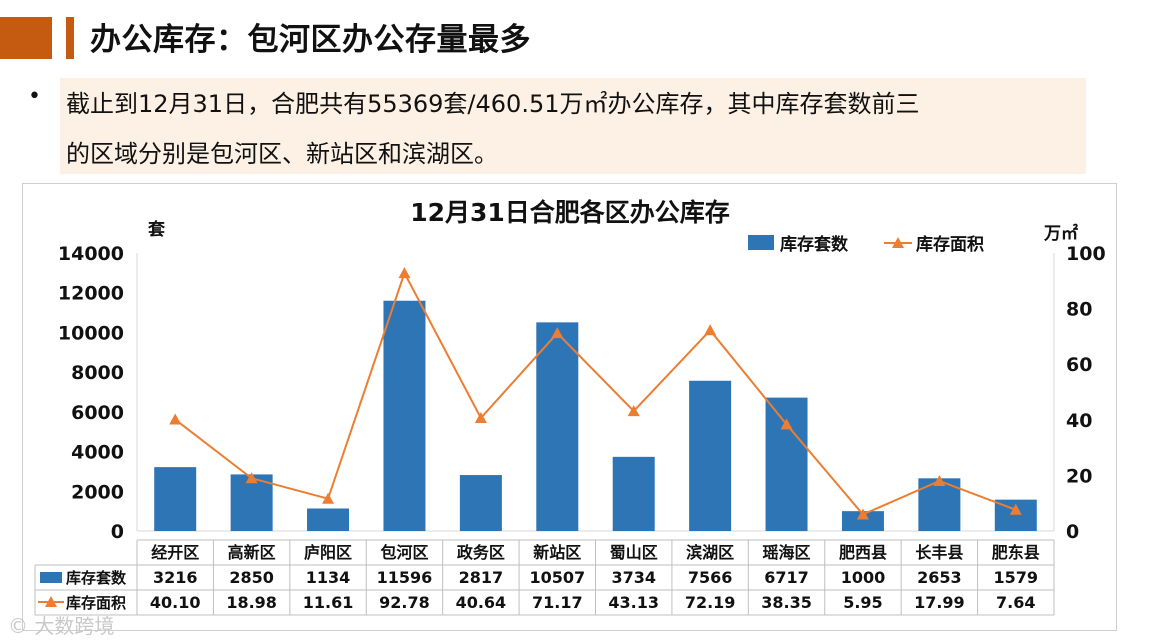 This screenshot has width=1150, height=643. I want to click on right-tick-label: 60, so click(1079, 365).